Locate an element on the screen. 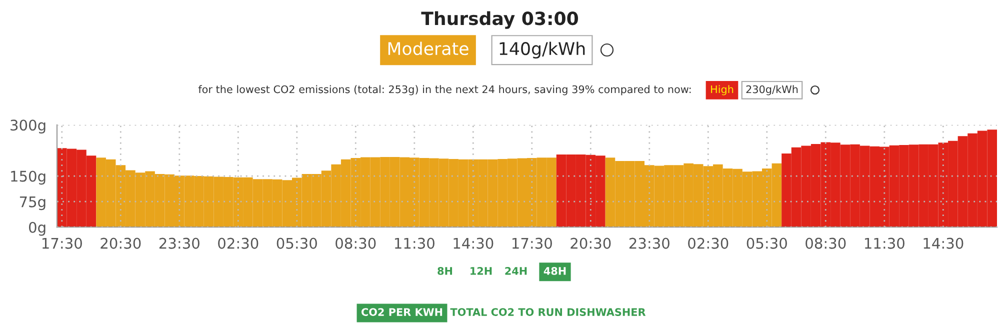  text: 12H is located at coordinates (481, 271).